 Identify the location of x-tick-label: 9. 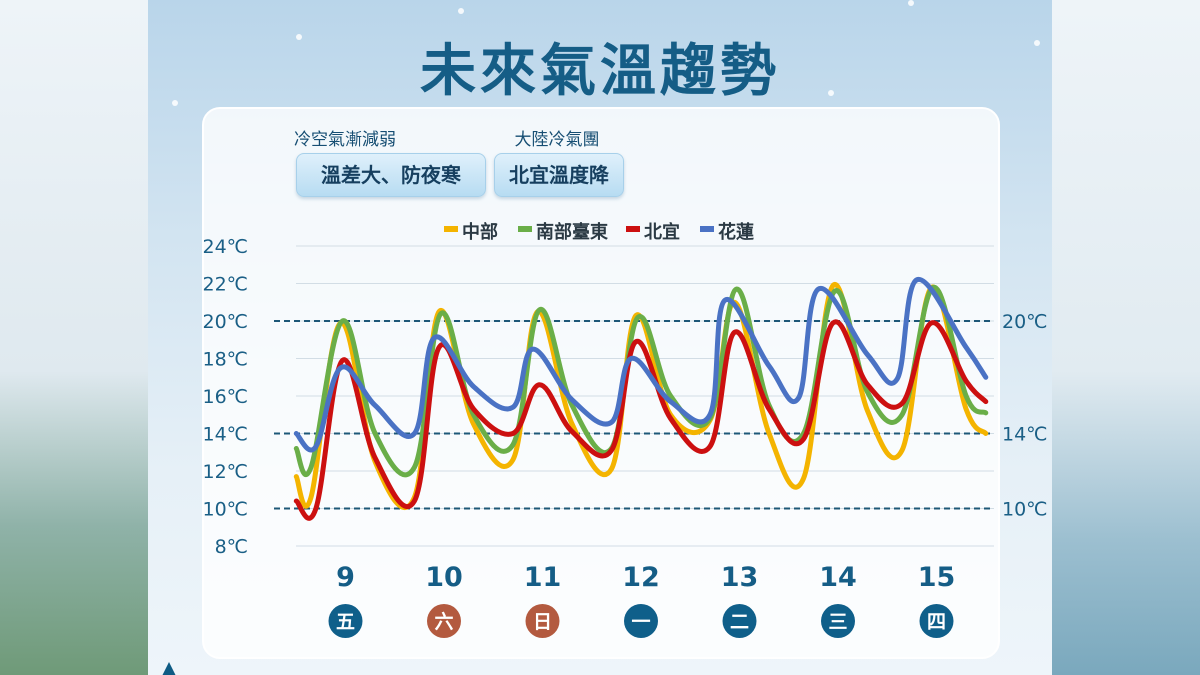
(345, 577).